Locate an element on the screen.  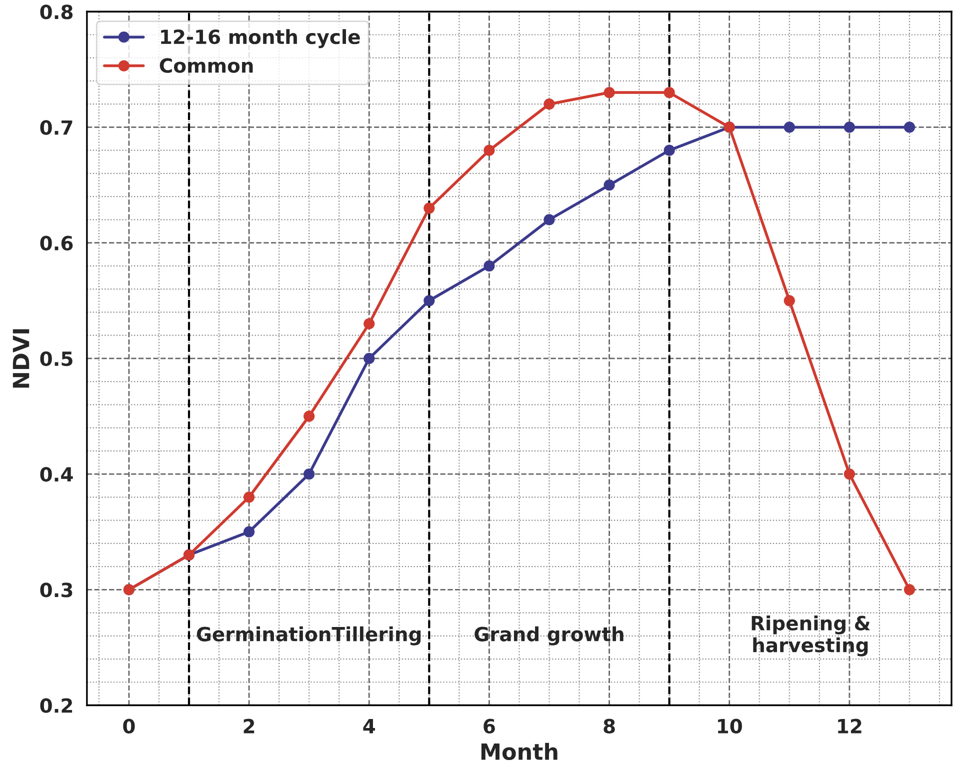
y-tick-label: 0.8 is located at coordinates (56, 12).